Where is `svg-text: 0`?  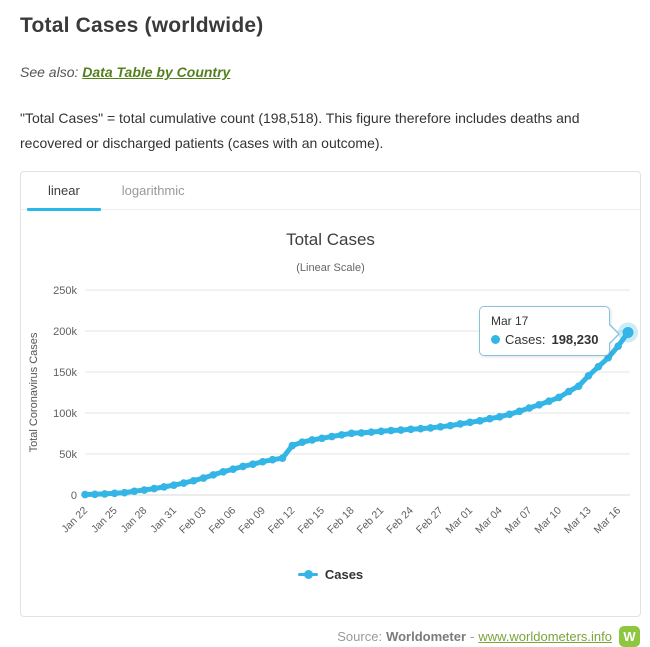
svg-text: 0 is located at coordinates (74, 496).